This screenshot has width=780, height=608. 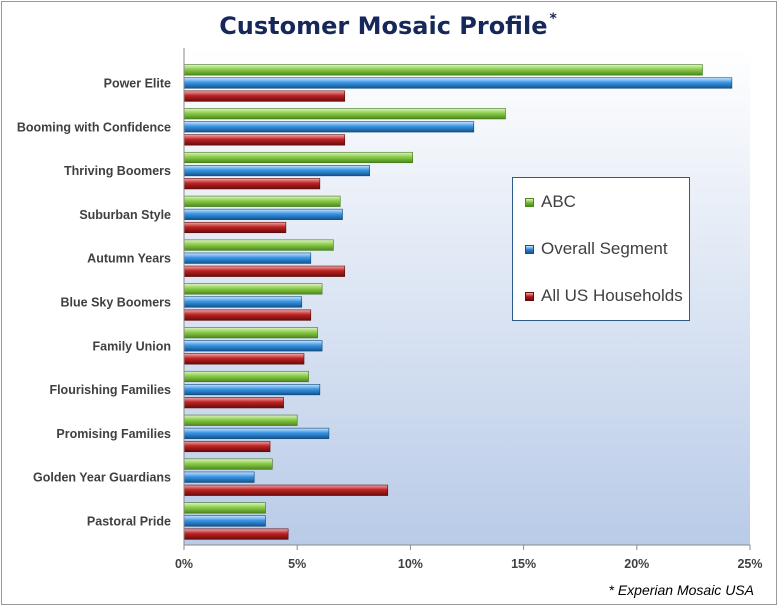 I want to click on category-label-autumn-years: Autumn Years, so click(x=129, y=259).